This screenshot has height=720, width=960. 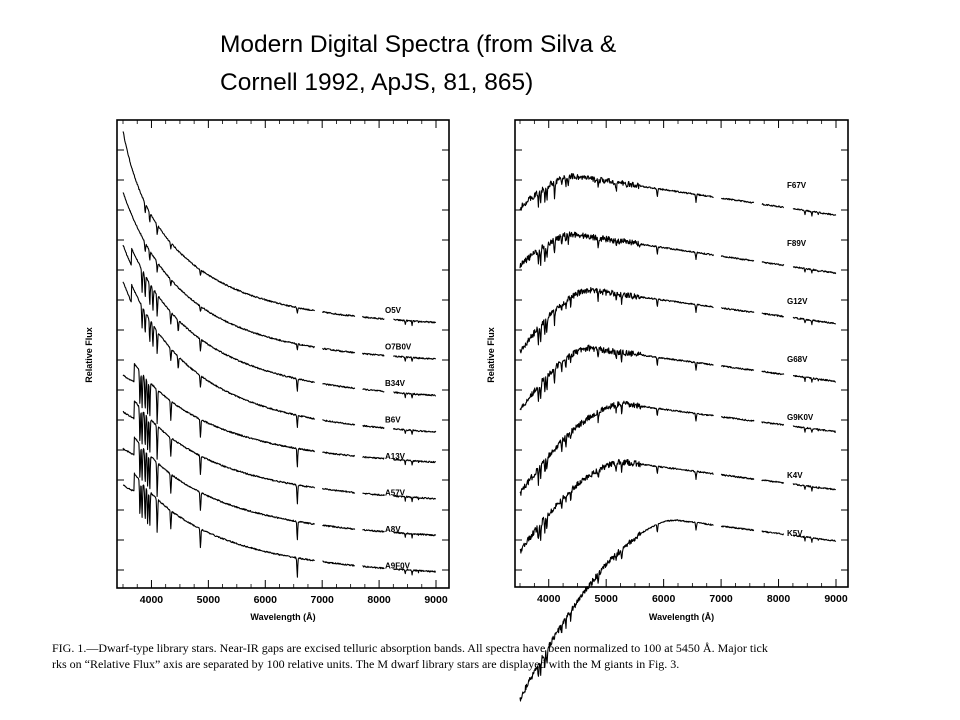 I want to click on series-label-F67V: F67V, so click(x=797, y=185).